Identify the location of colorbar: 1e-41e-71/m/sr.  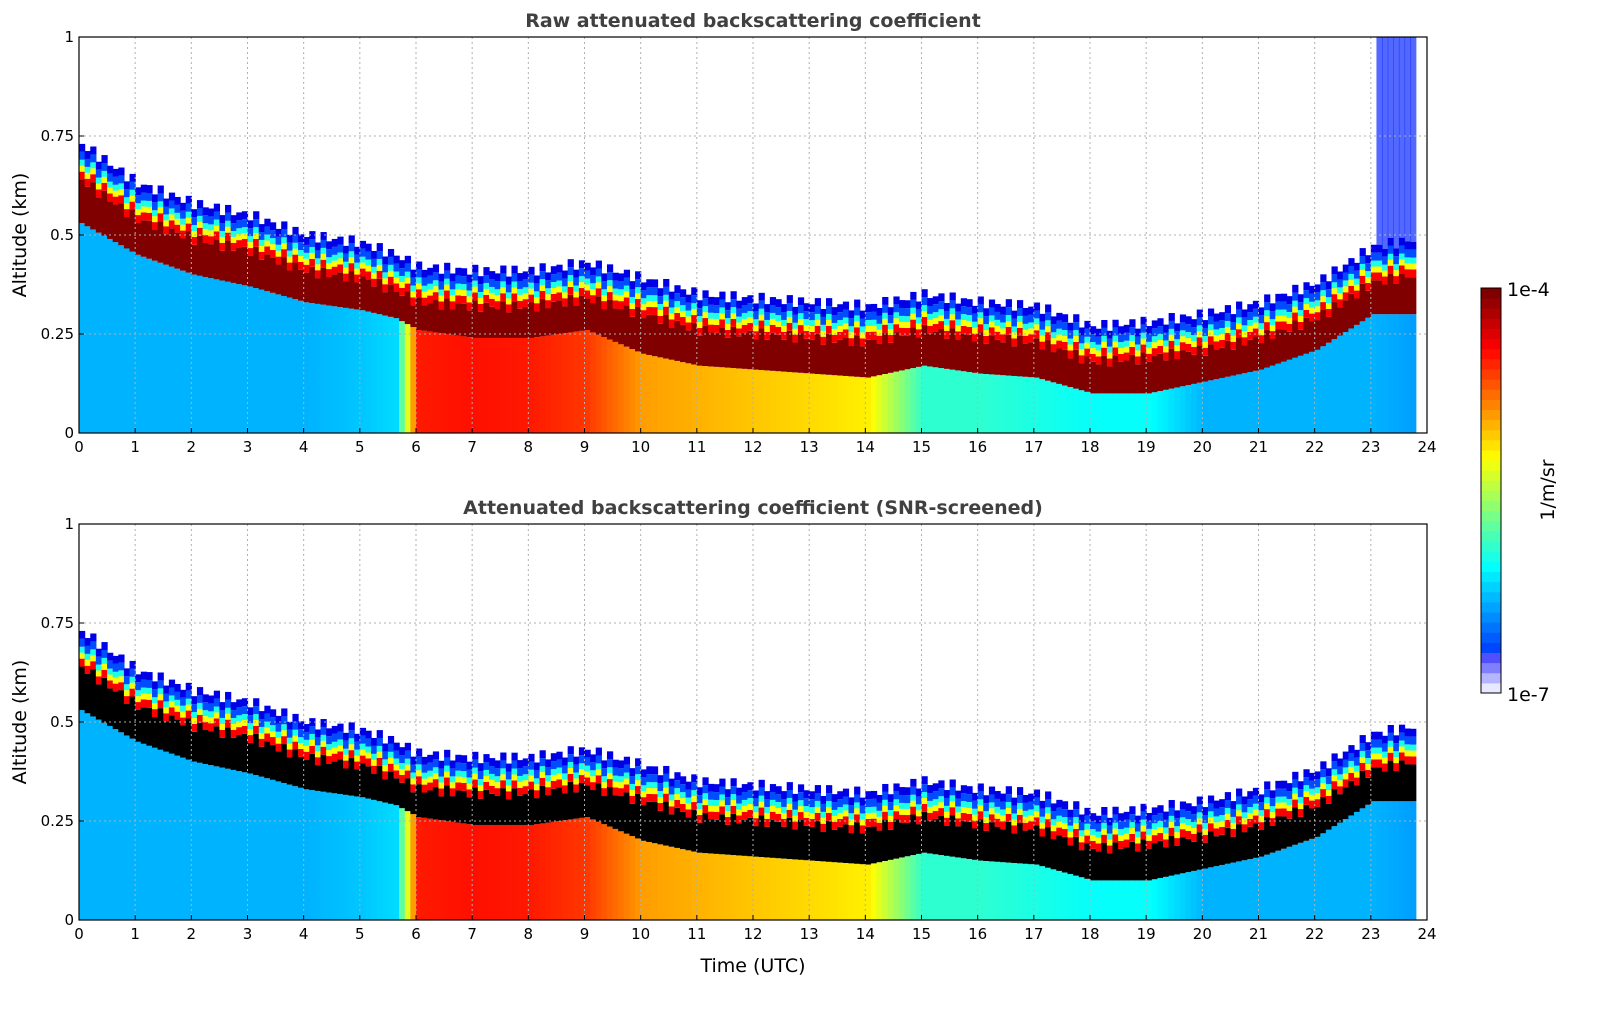
(1519, 492).